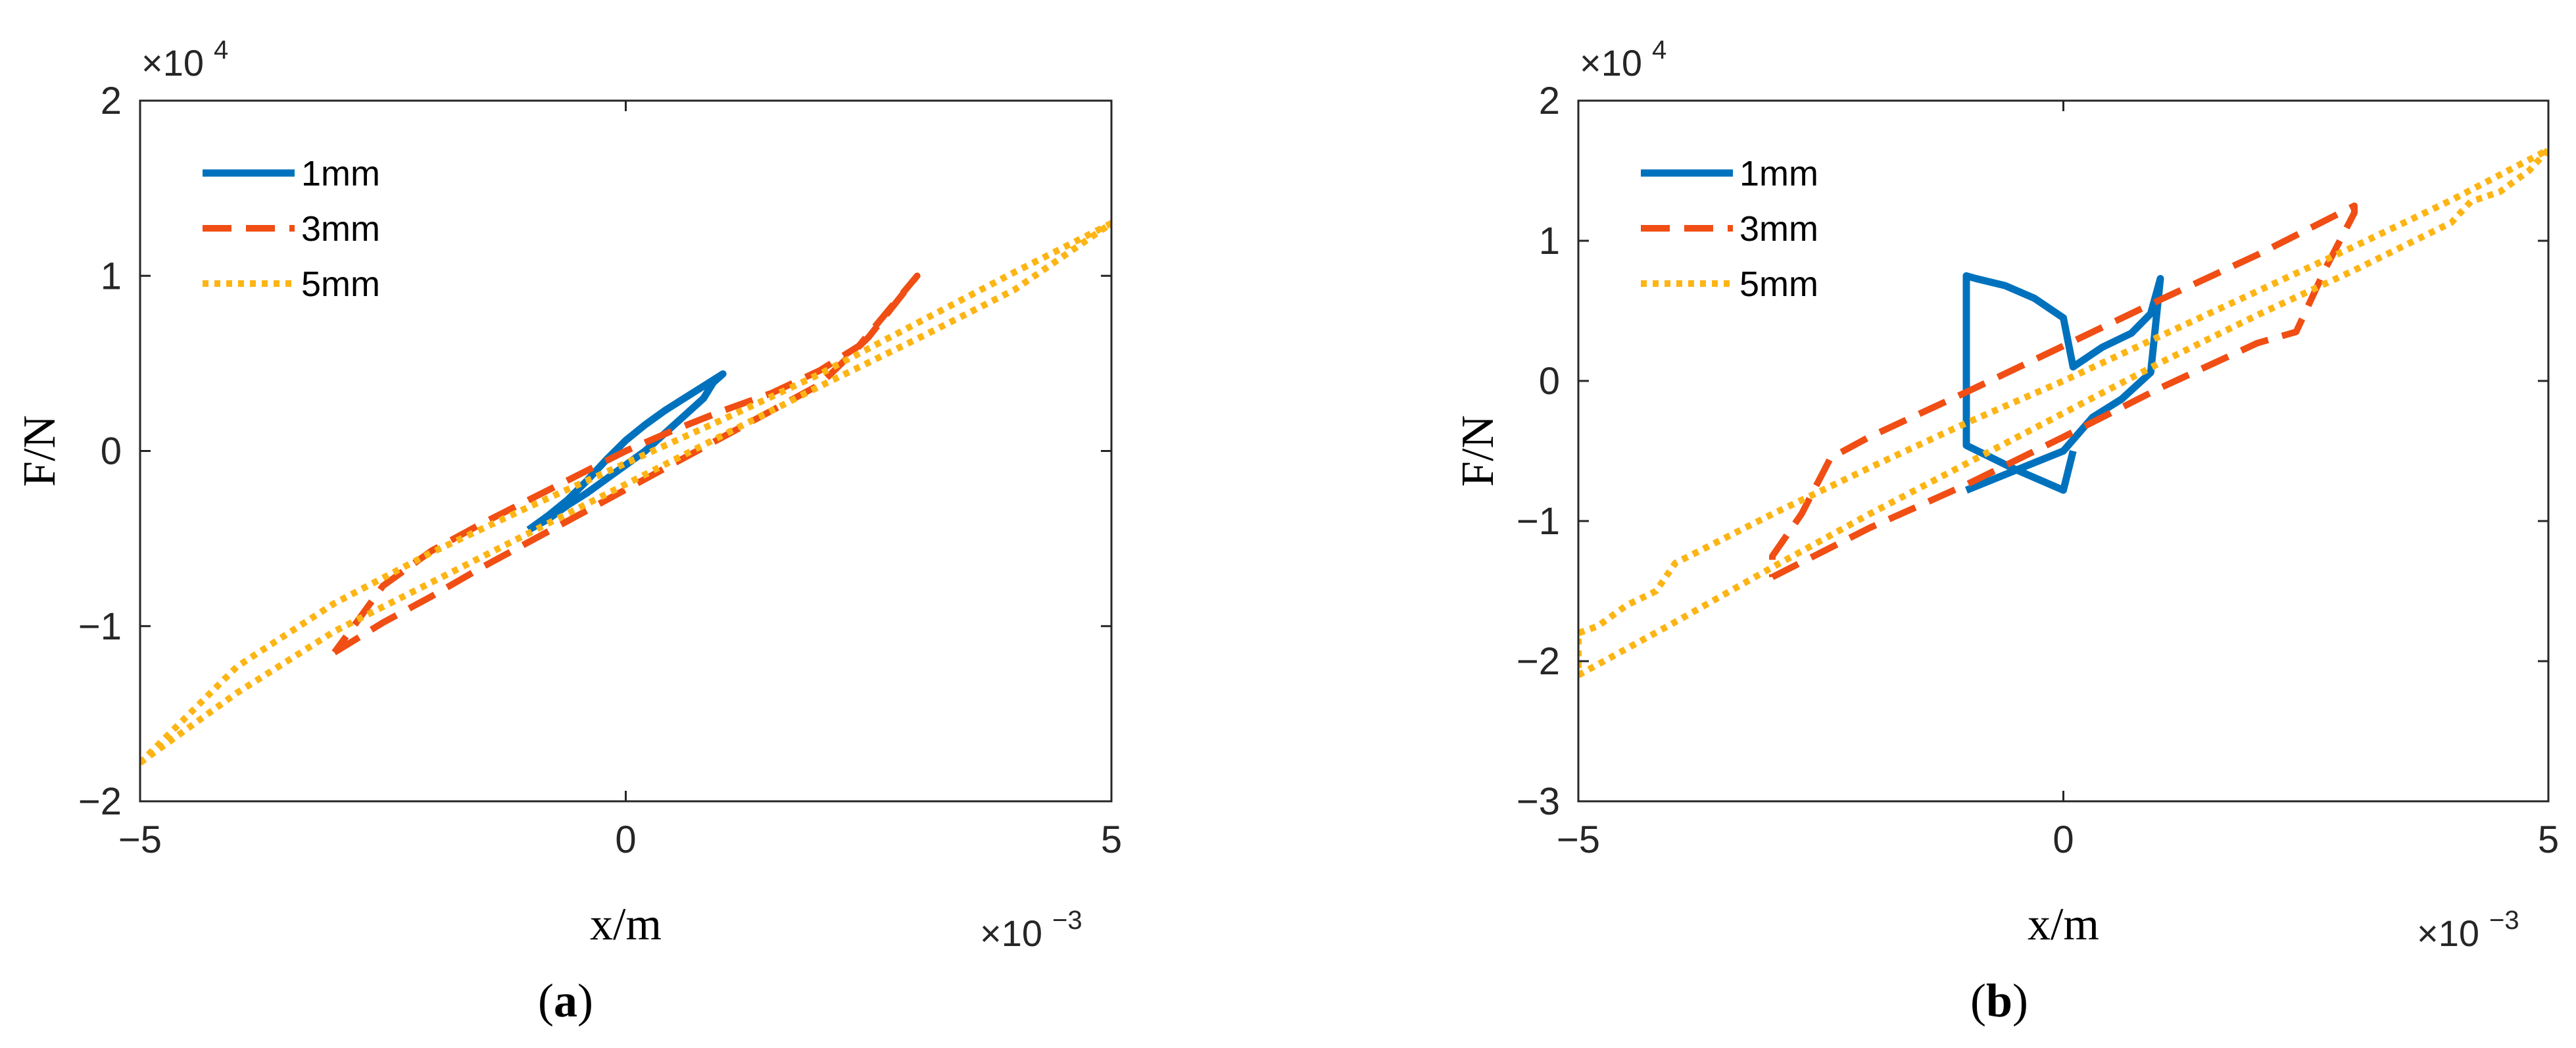  I want to click on panel-caption: (b), so click(1999, 1000).